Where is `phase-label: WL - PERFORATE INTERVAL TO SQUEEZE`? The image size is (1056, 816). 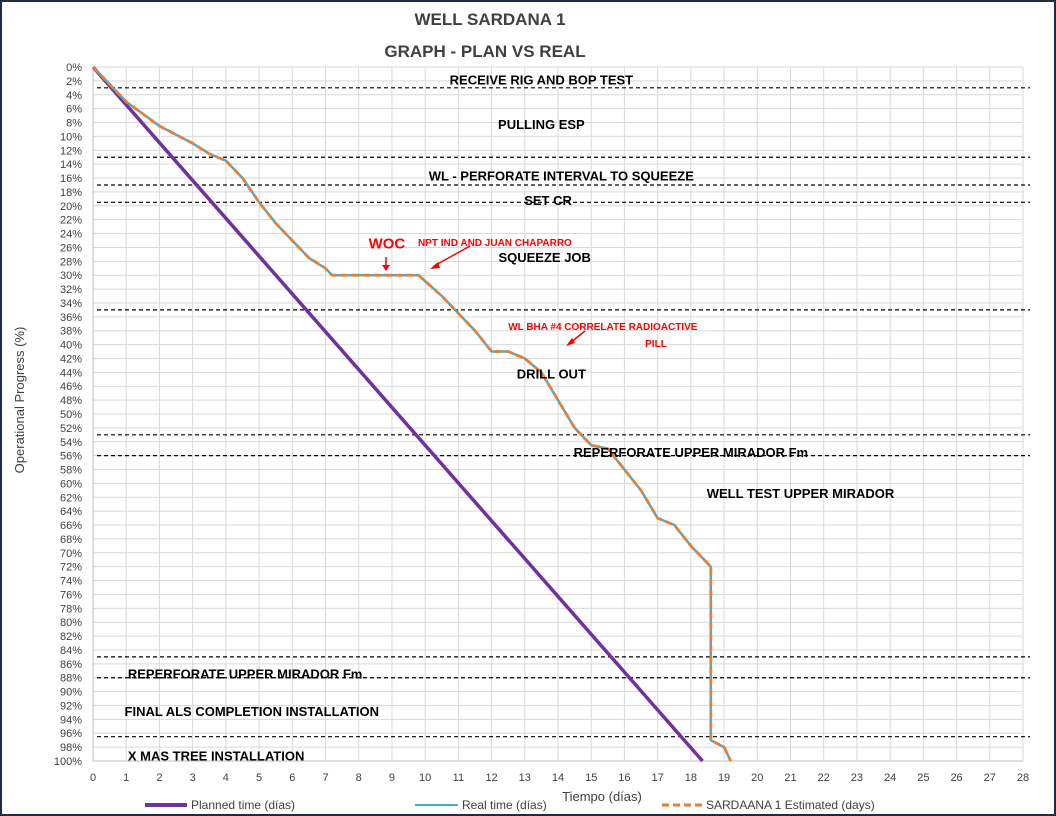
phase-label: WL - PERFORATE INTERVAL TO SQUEEZE is located at coordinates (561, 175).